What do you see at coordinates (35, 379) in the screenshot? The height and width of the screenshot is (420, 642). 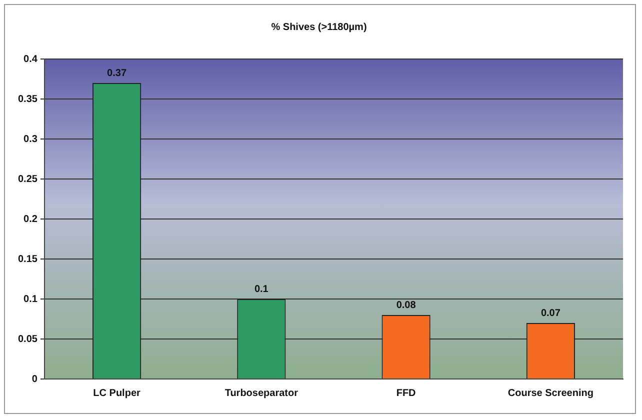 I see `y-tick-label: 0` at bounding box center [35, 379].